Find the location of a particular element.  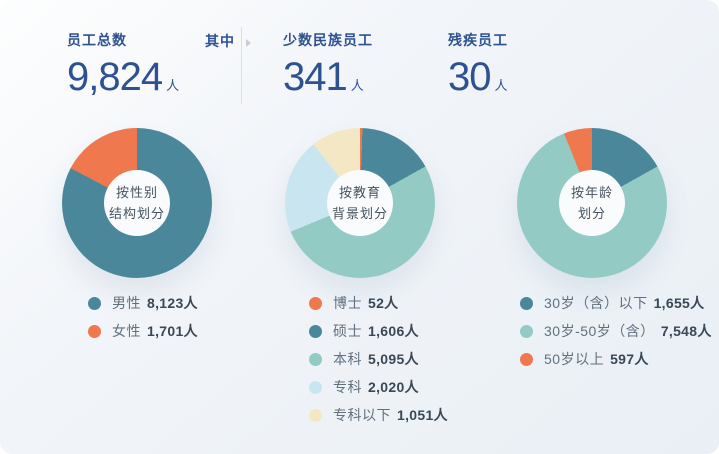

legend-label: 30岁（含）以下 is located at coordinates (596, 303).